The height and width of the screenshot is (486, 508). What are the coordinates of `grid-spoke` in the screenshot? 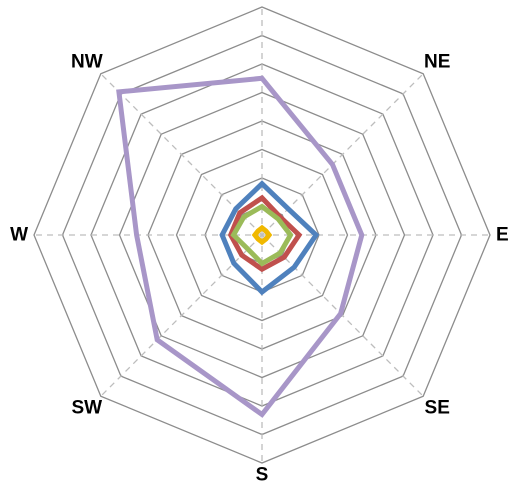 It's located at (342, 315).